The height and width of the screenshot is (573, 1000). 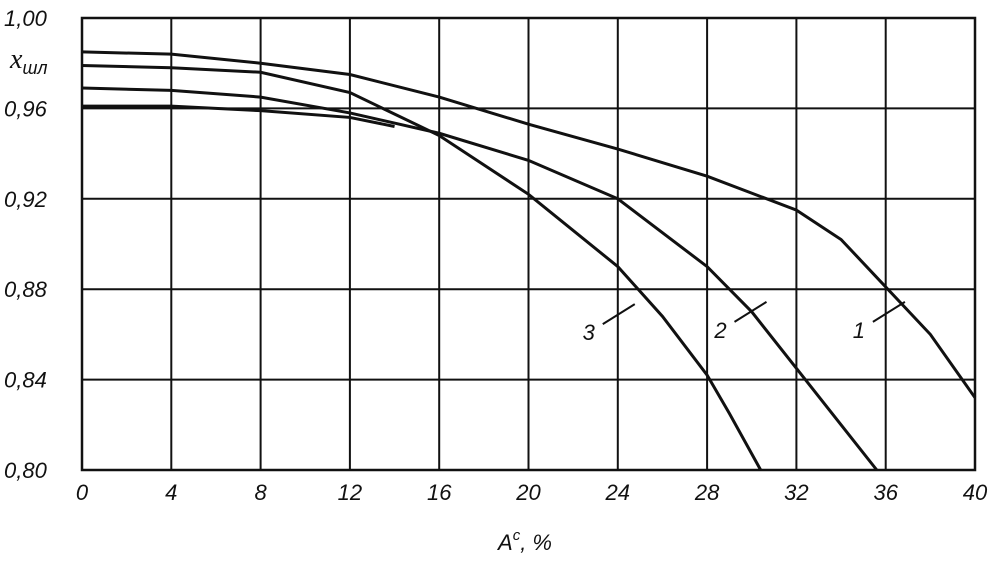 What do you see at coordinates (885, 492) in the screenshot?
I see `x-tick-label: 36` at bounding box center [885, 492].